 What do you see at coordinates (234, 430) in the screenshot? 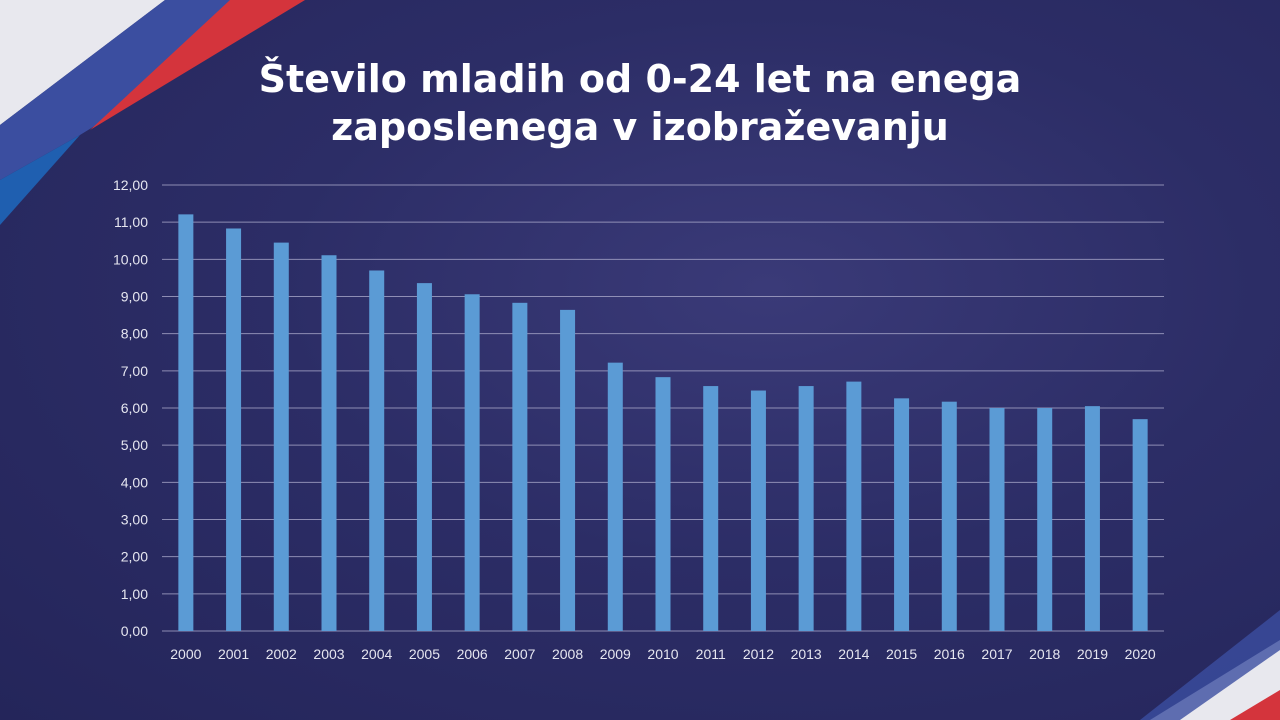
I see `bar-2001` at bounding box center [234, 430].